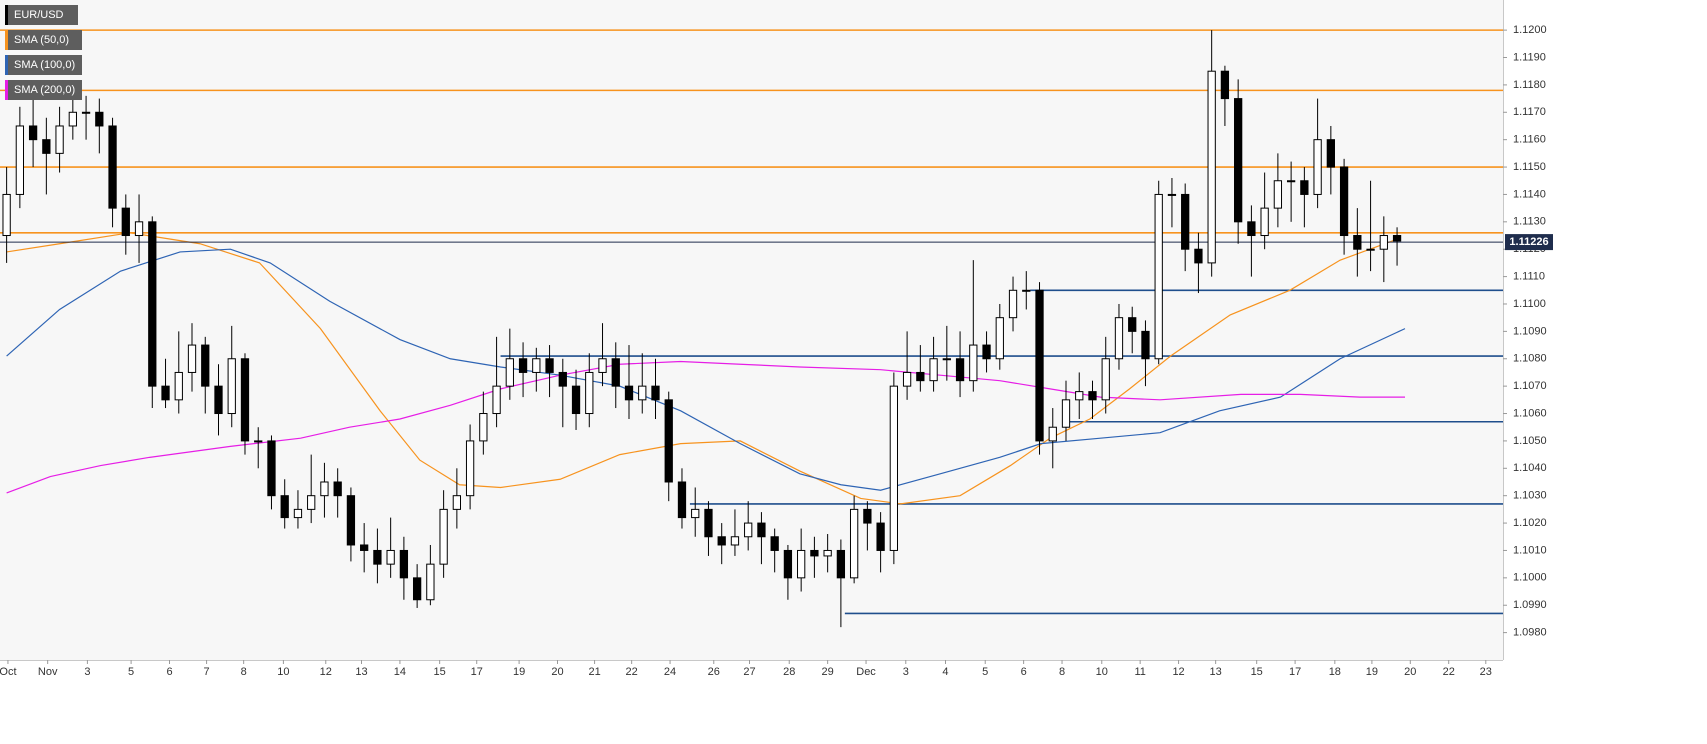  What do you see at coordinates (244, 672) in the screenshot?
I see `x-tick-label: 8` at bounding box center [244, 672].